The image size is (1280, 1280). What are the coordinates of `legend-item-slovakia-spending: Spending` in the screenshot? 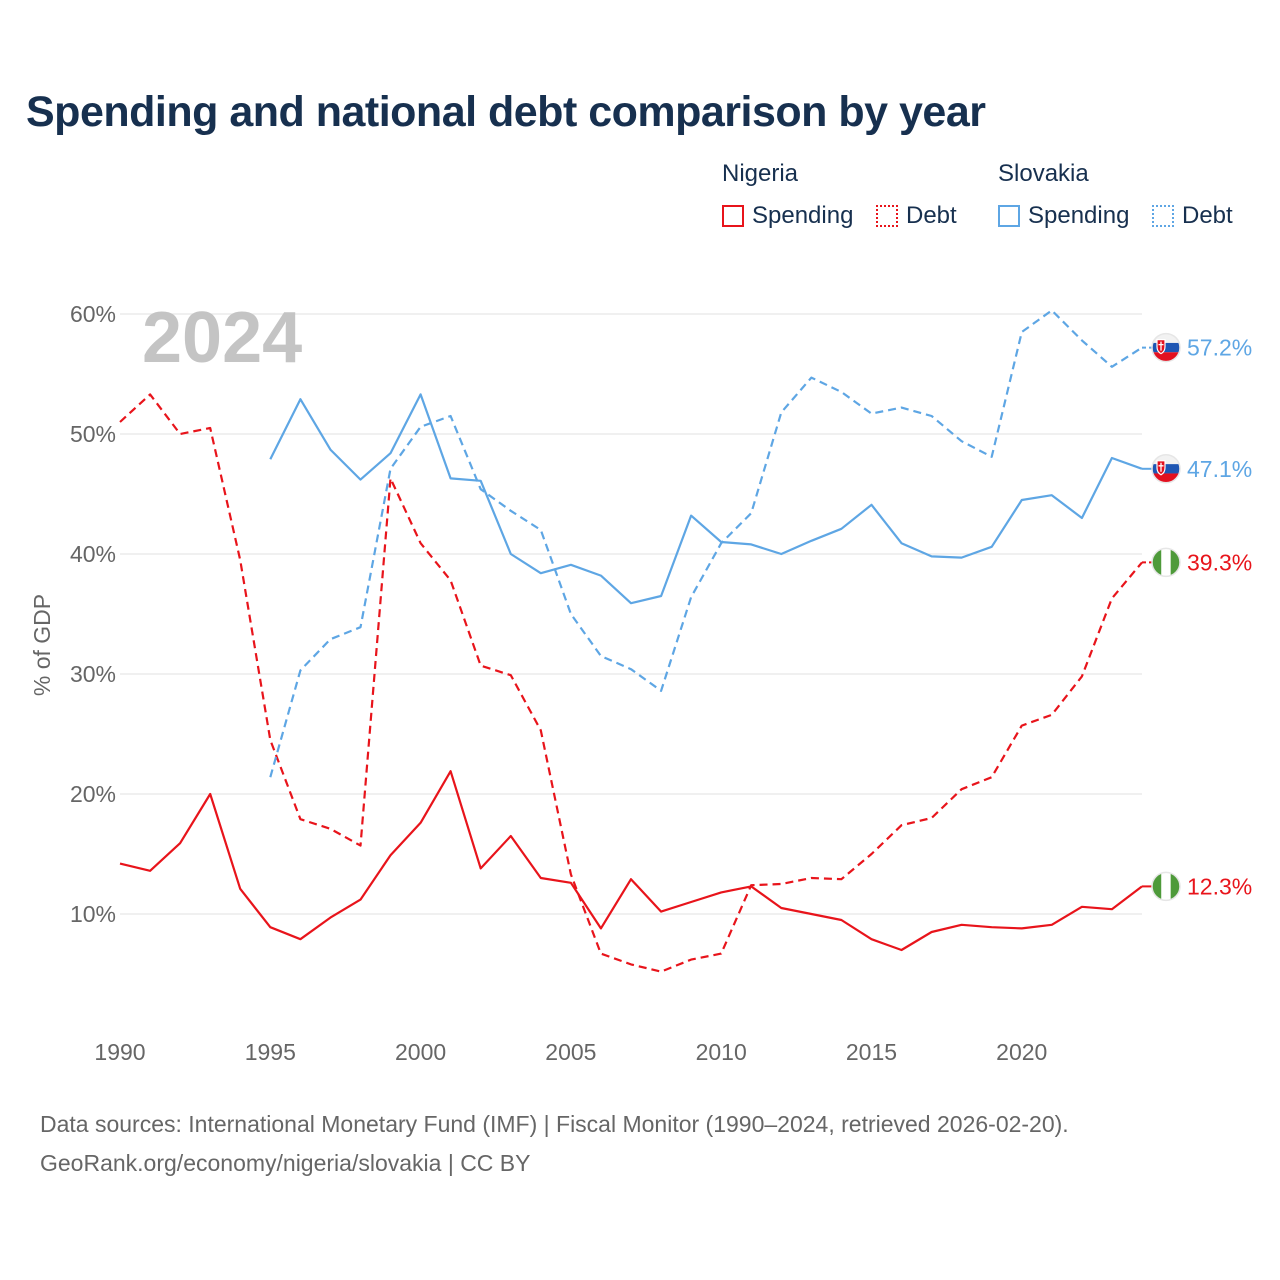 It's located at (1063, 216).